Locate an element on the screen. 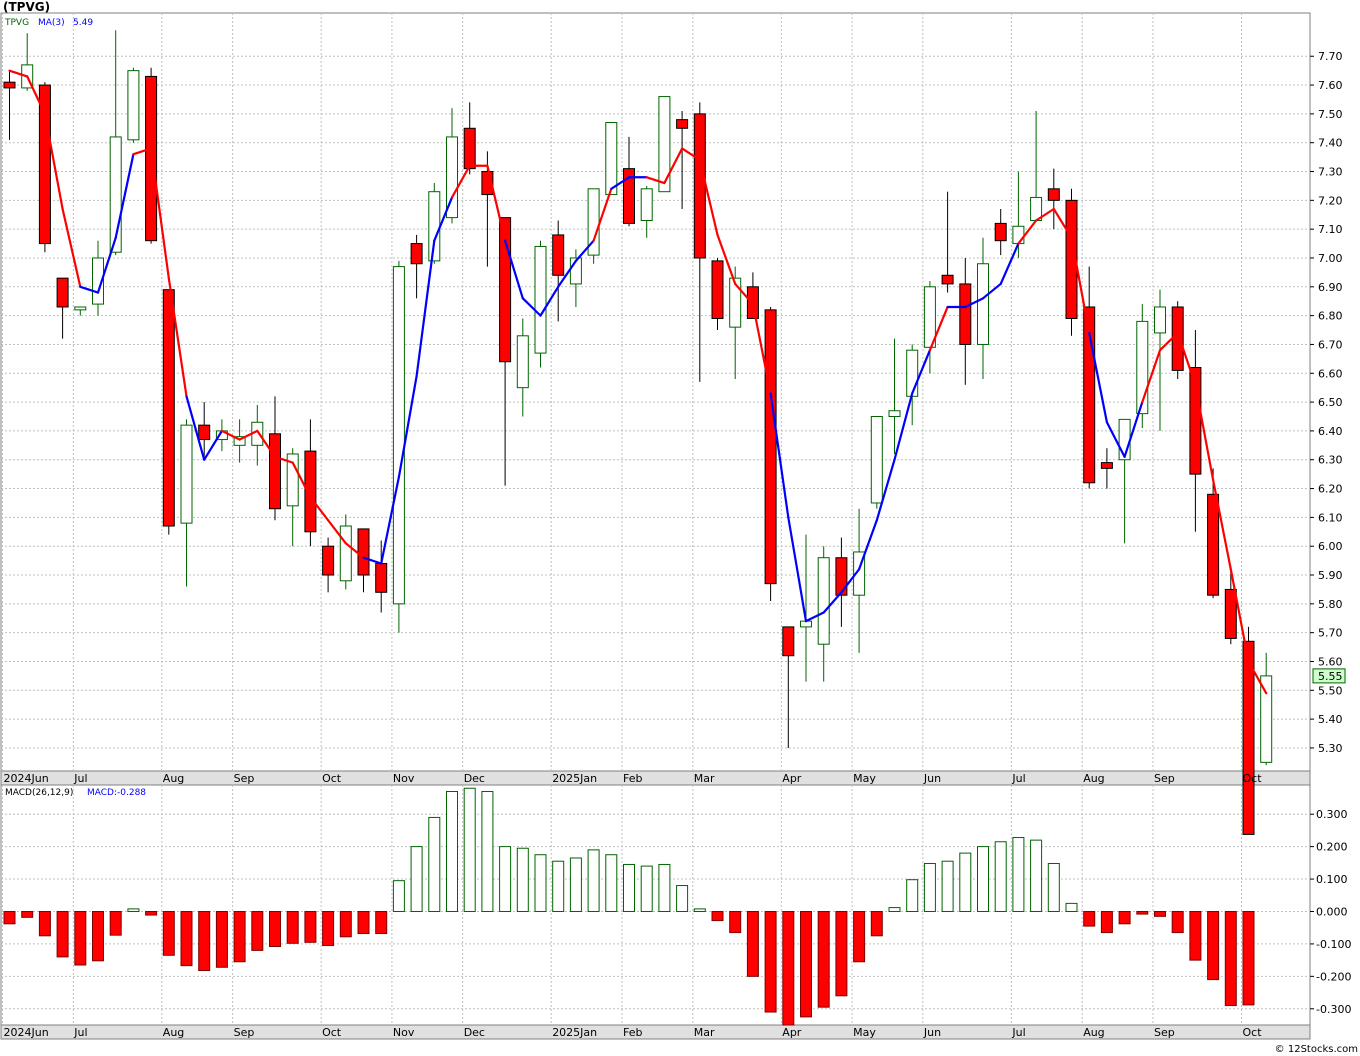 The image size is (1360, 1056). chart-title: (TPVG) is located at coordinates (26, 7).